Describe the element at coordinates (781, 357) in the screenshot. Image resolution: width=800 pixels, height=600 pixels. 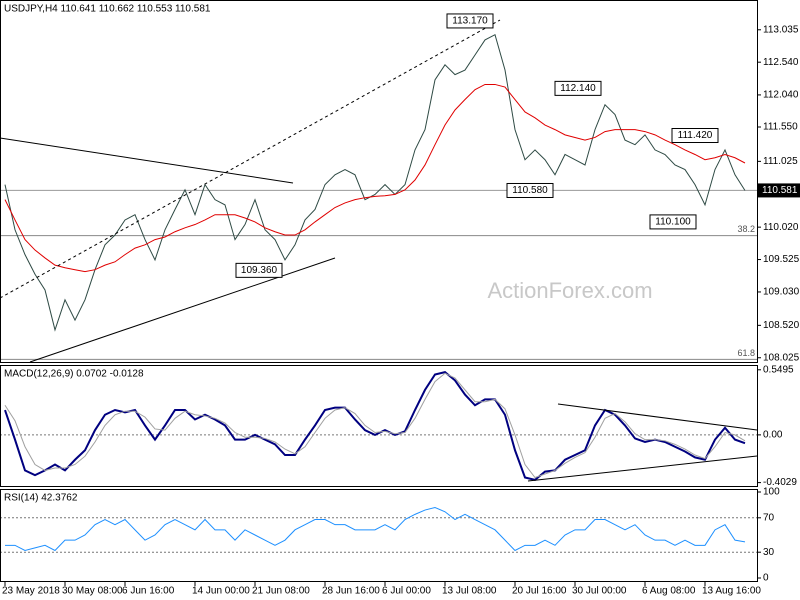
I see `y-tick-label: 108.025` at that location.